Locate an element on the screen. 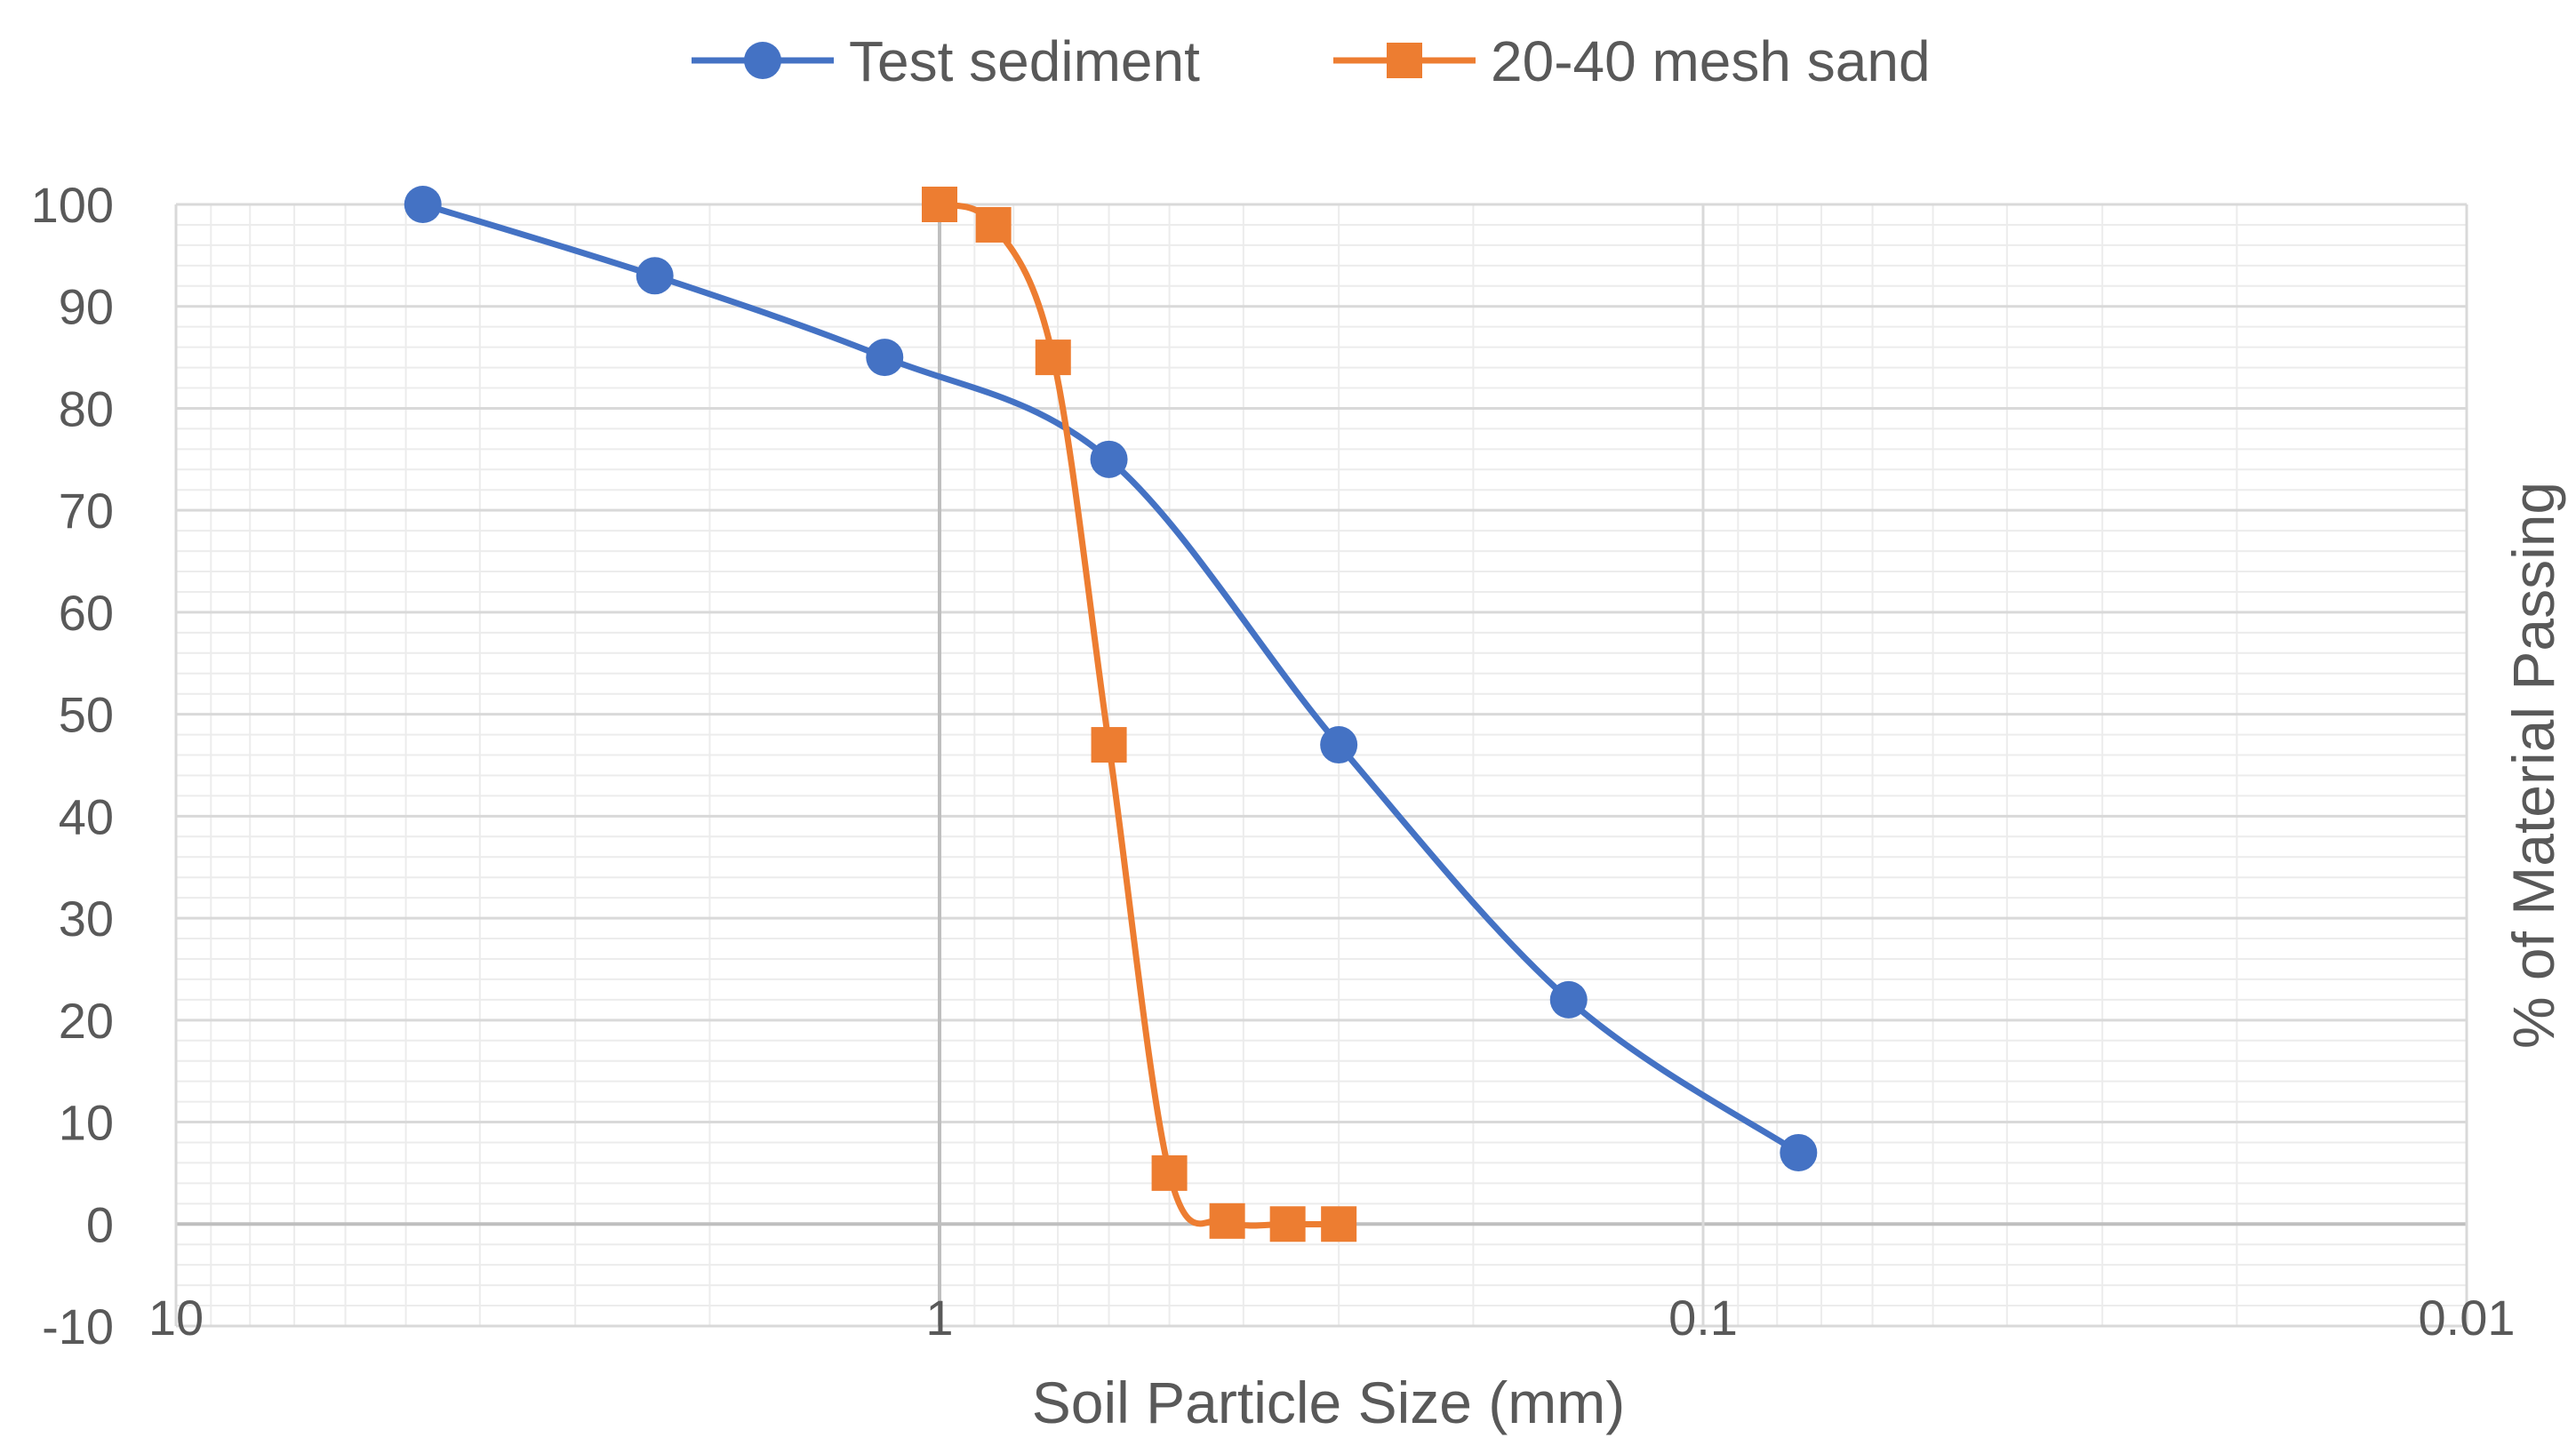 The width and height of the screenshot is (2576, 1454). x-tick-label: 0.01 is located at coordinates (2467, 1318).